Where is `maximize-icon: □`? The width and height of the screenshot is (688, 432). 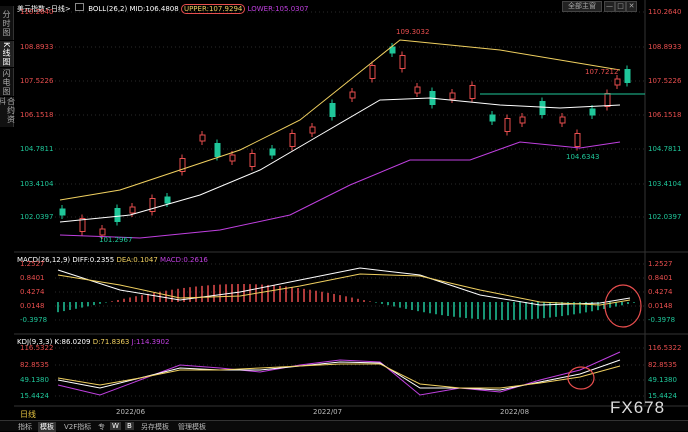 maximize-icon: □ is located at coordinates (620, 6).